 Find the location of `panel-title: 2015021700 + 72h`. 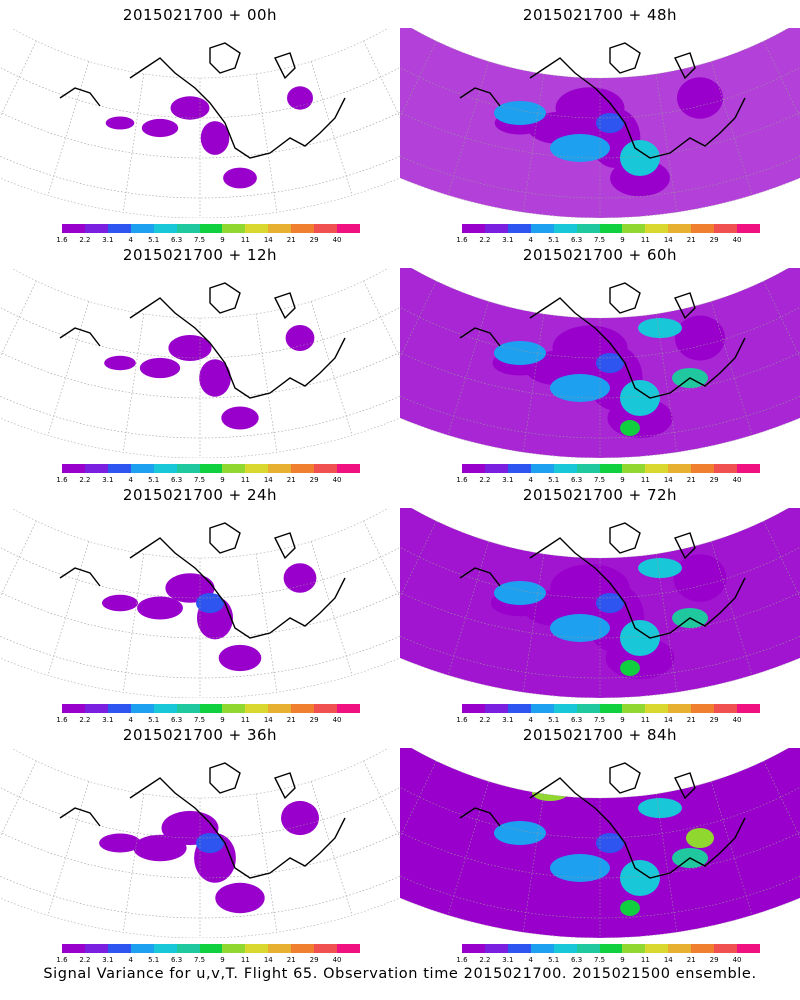

panel-title: 2015021700 + 72h is located at coordinates (600, 495).